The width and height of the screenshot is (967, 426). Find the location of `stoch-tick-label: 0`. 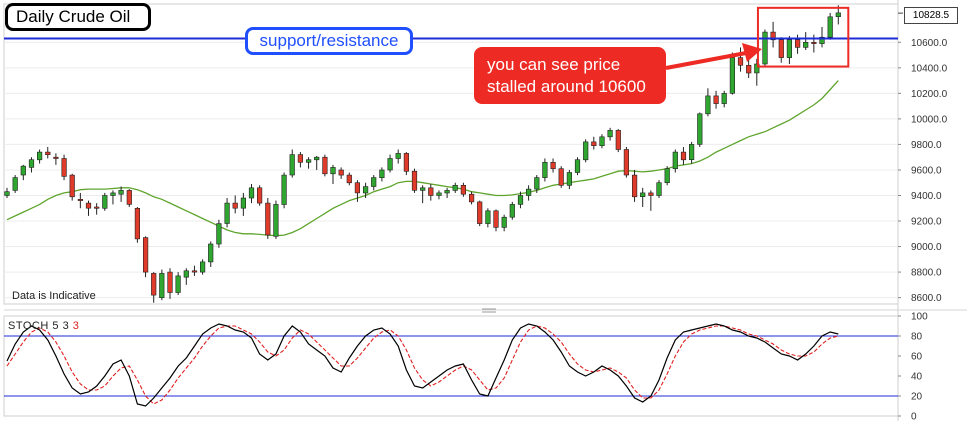

stoch-tick-label: 0 is located at coordinates (914, 417).